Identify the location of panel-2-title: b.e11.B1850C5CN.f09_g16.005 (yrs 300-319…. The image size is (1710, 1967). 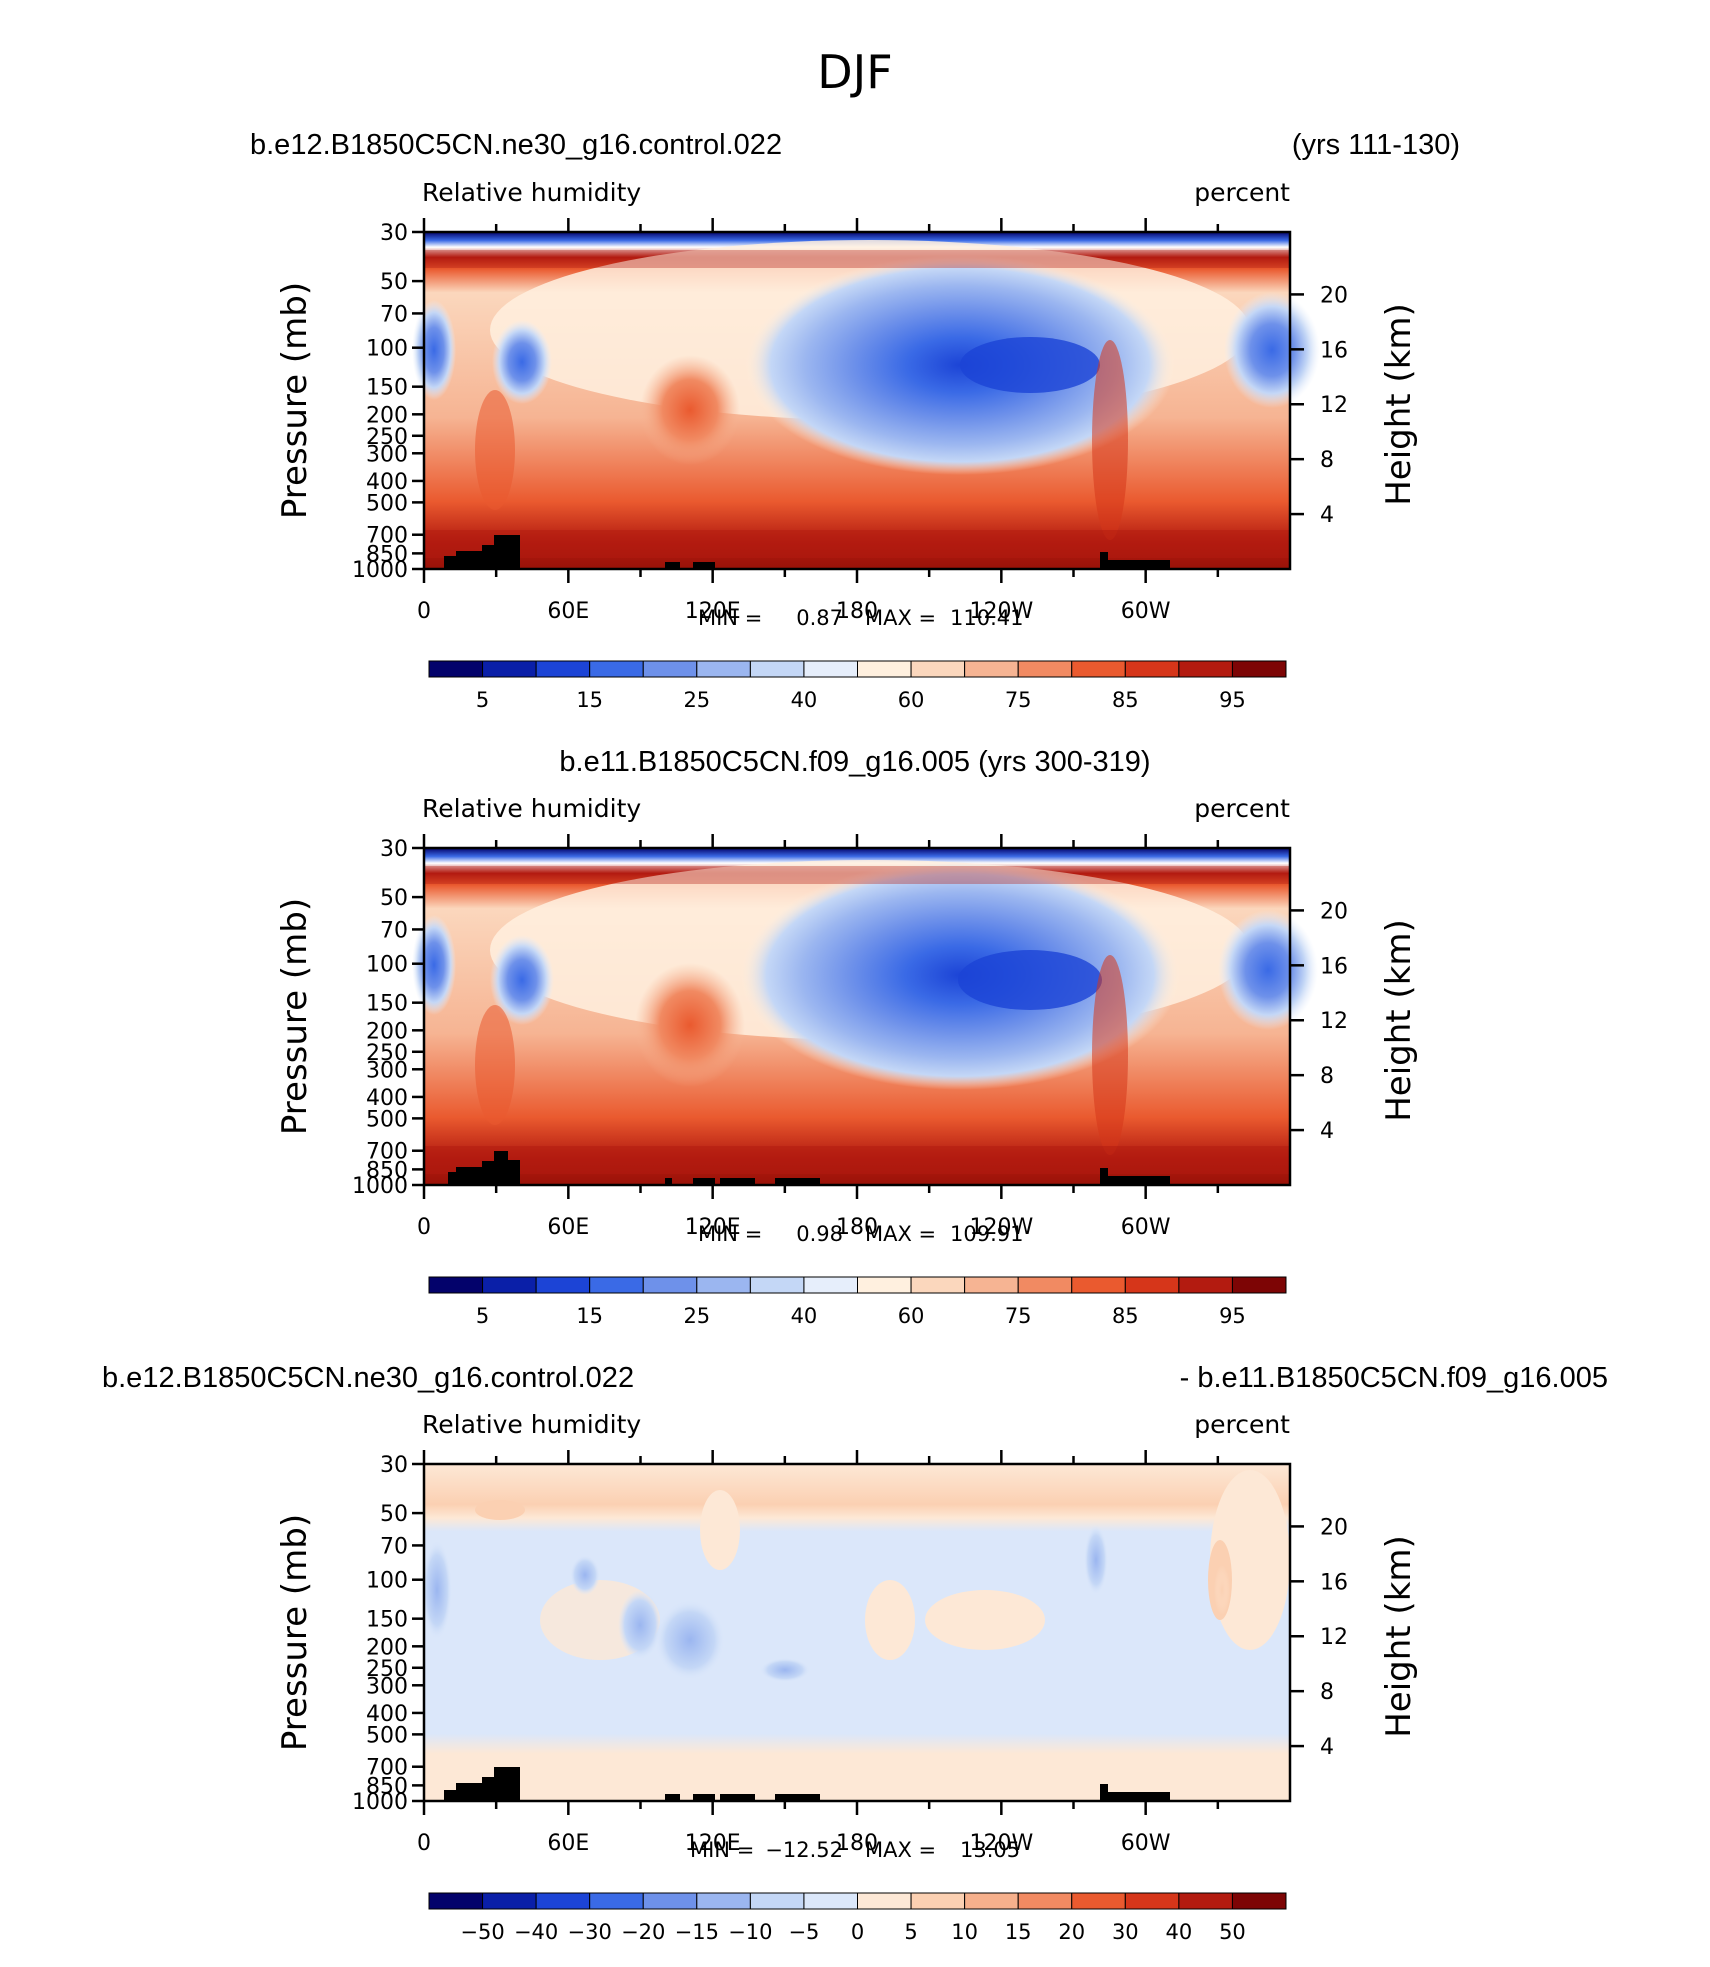
(854, 762).